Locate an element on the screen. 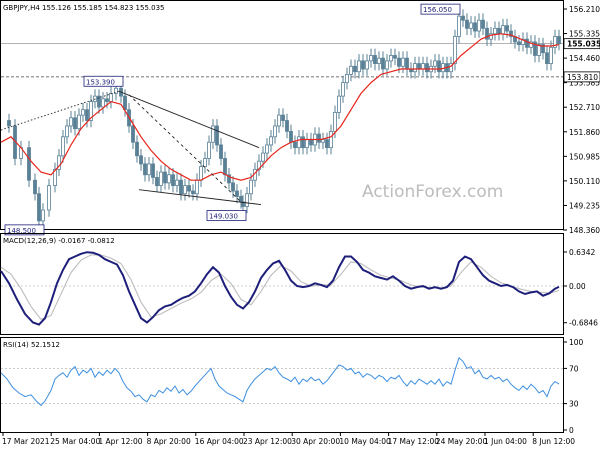 The image size is (600, 450). price-y-tick-label: 152.710 is located at coordinates (584, 107).